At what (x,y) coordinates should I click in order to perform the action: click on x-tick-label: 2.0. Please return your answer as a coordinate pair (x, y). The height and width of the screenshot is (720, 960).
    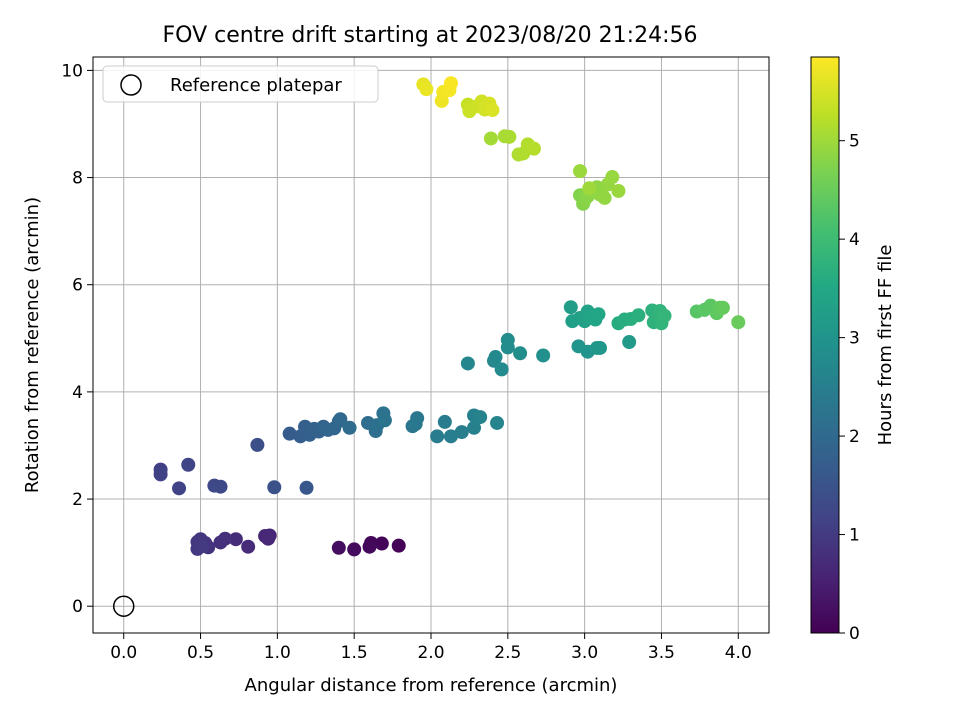
    Looking at the image, I should click on (430, 653).